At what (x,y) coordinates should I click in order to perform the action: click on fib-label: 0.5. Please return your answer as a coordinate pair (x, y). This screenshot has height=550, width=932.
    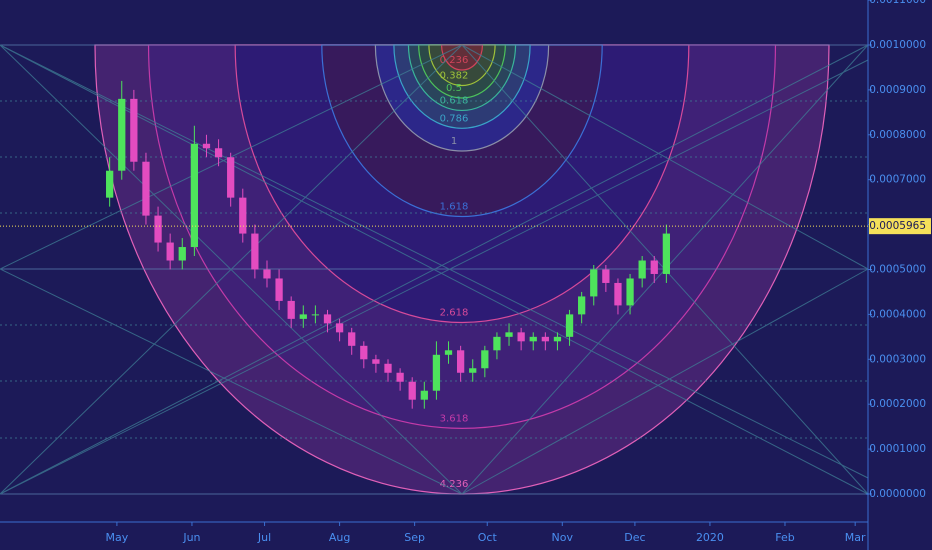
    Looking at the image, I should click on (454, 88).